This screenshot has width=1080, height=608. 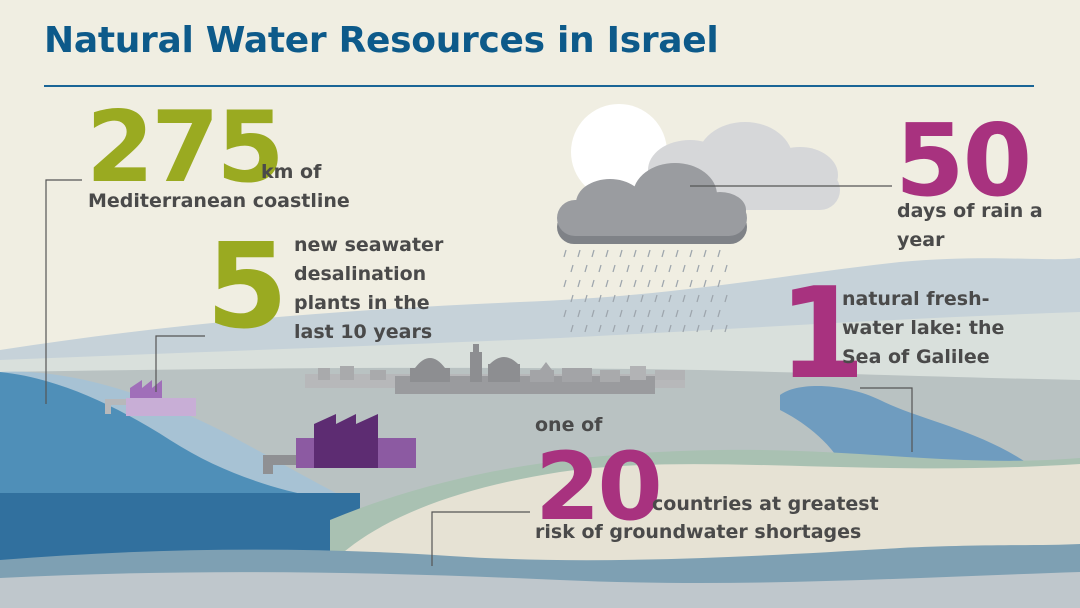 What do you see at coordinates (599, 487) in the screenshot?
I see `groundwater-number: 20` at bounding box center [599, 487].